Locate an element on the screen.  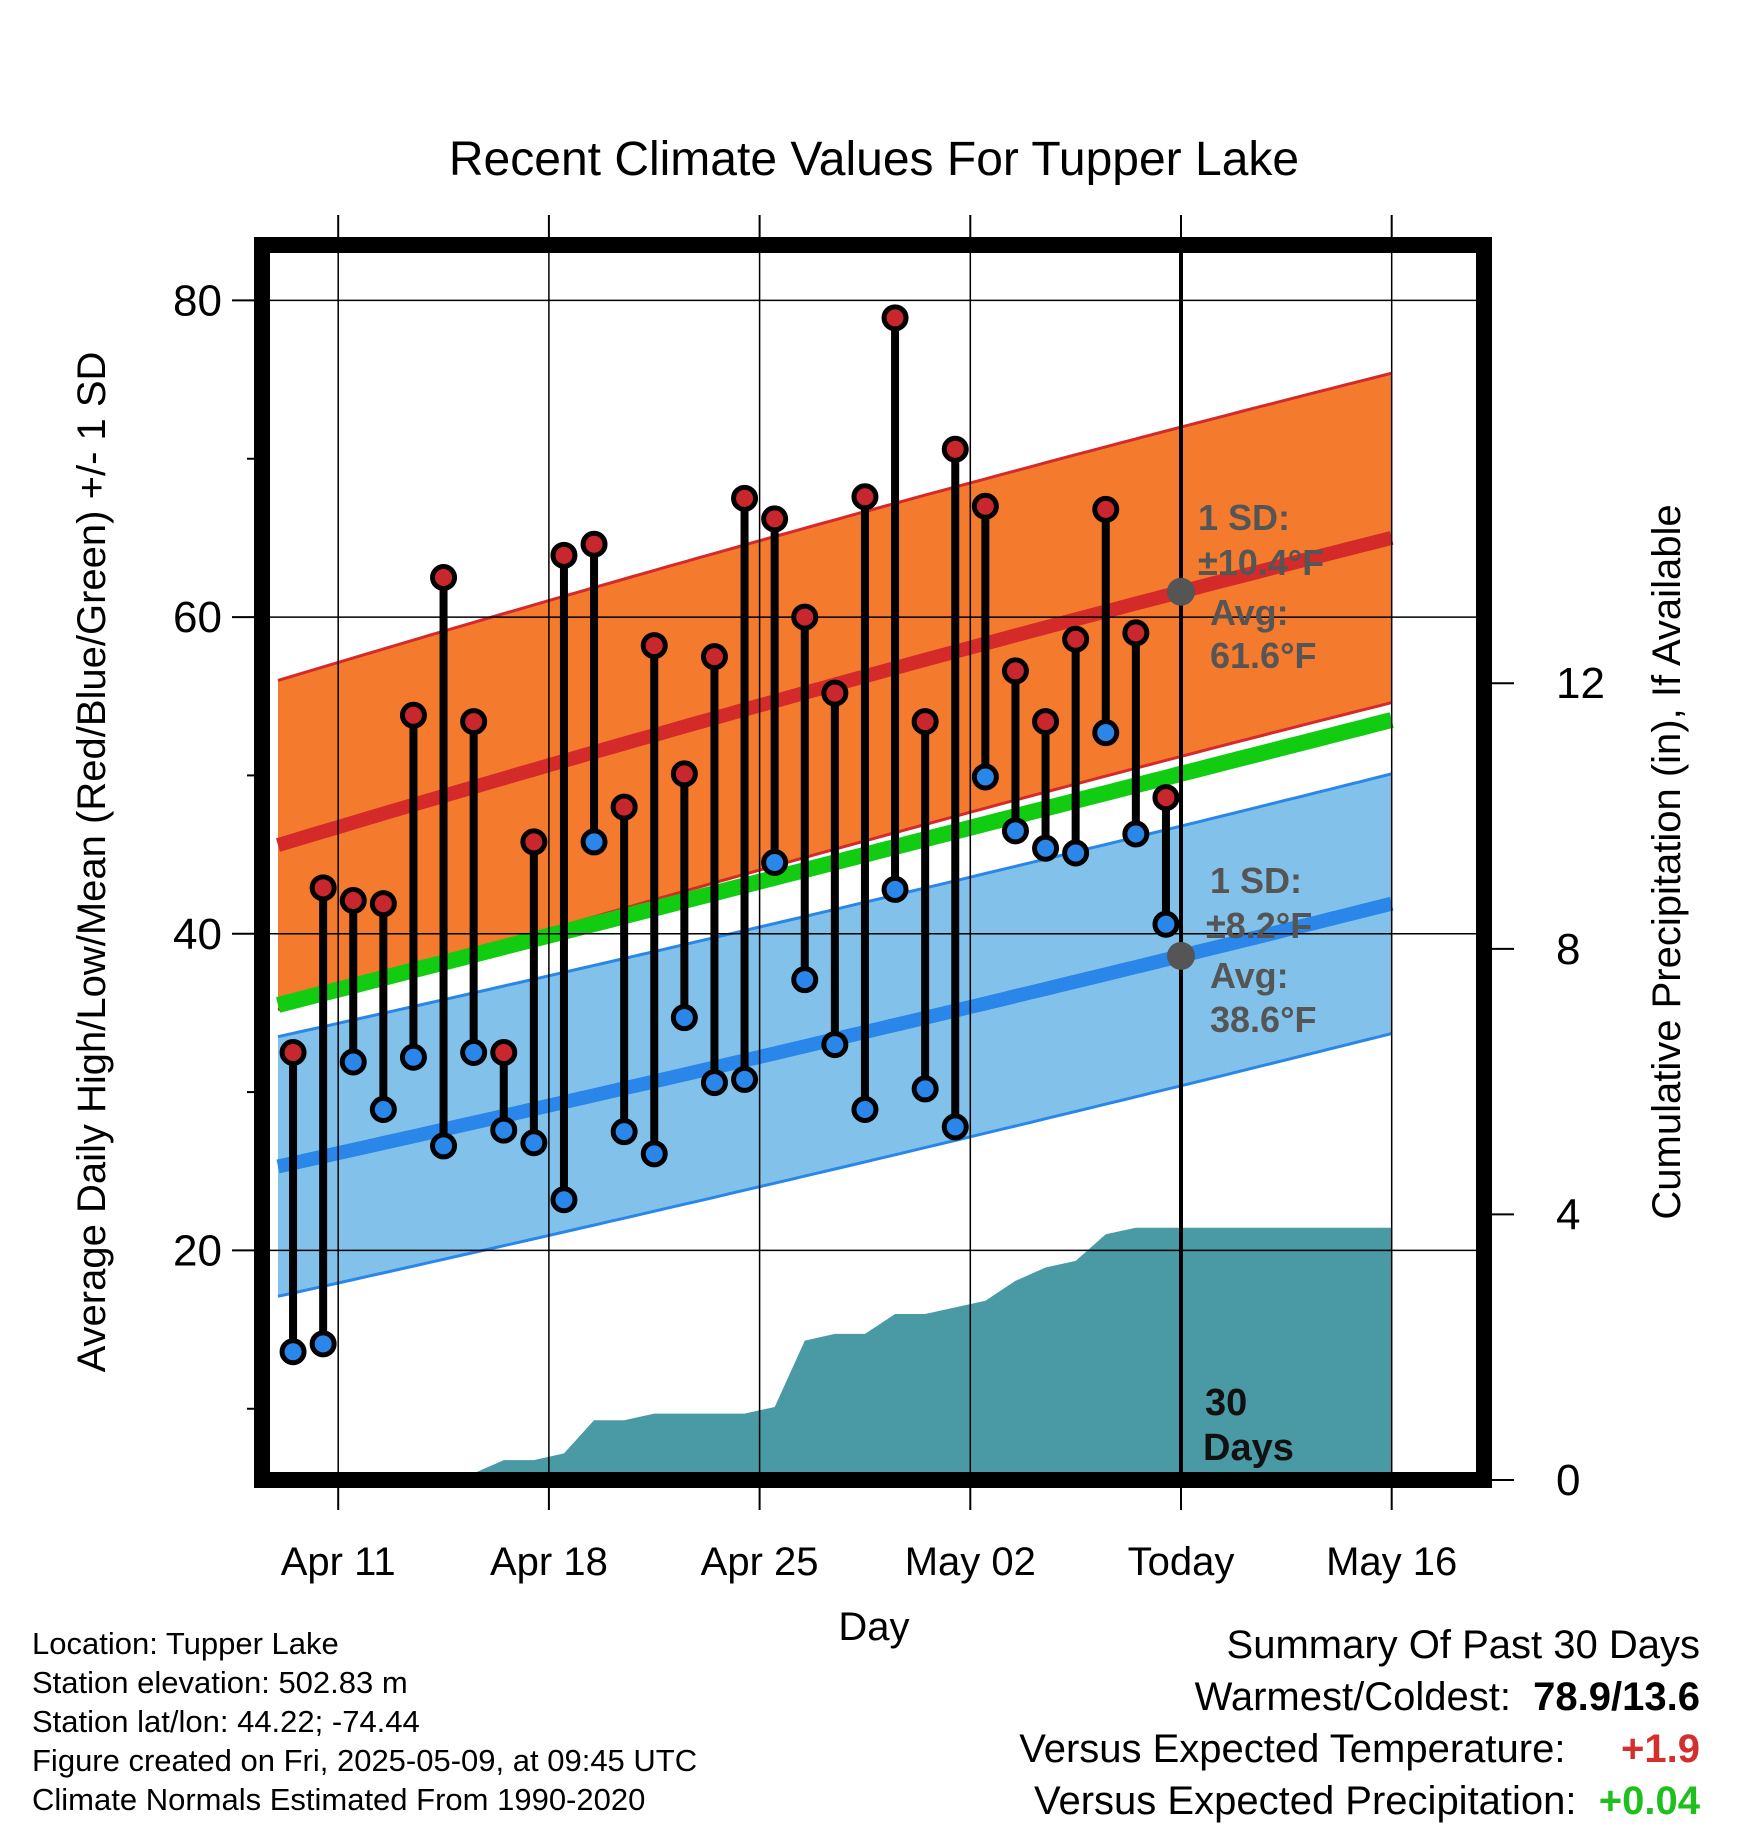
low-point-Apr 09 is located at coordinates (293, 1352).